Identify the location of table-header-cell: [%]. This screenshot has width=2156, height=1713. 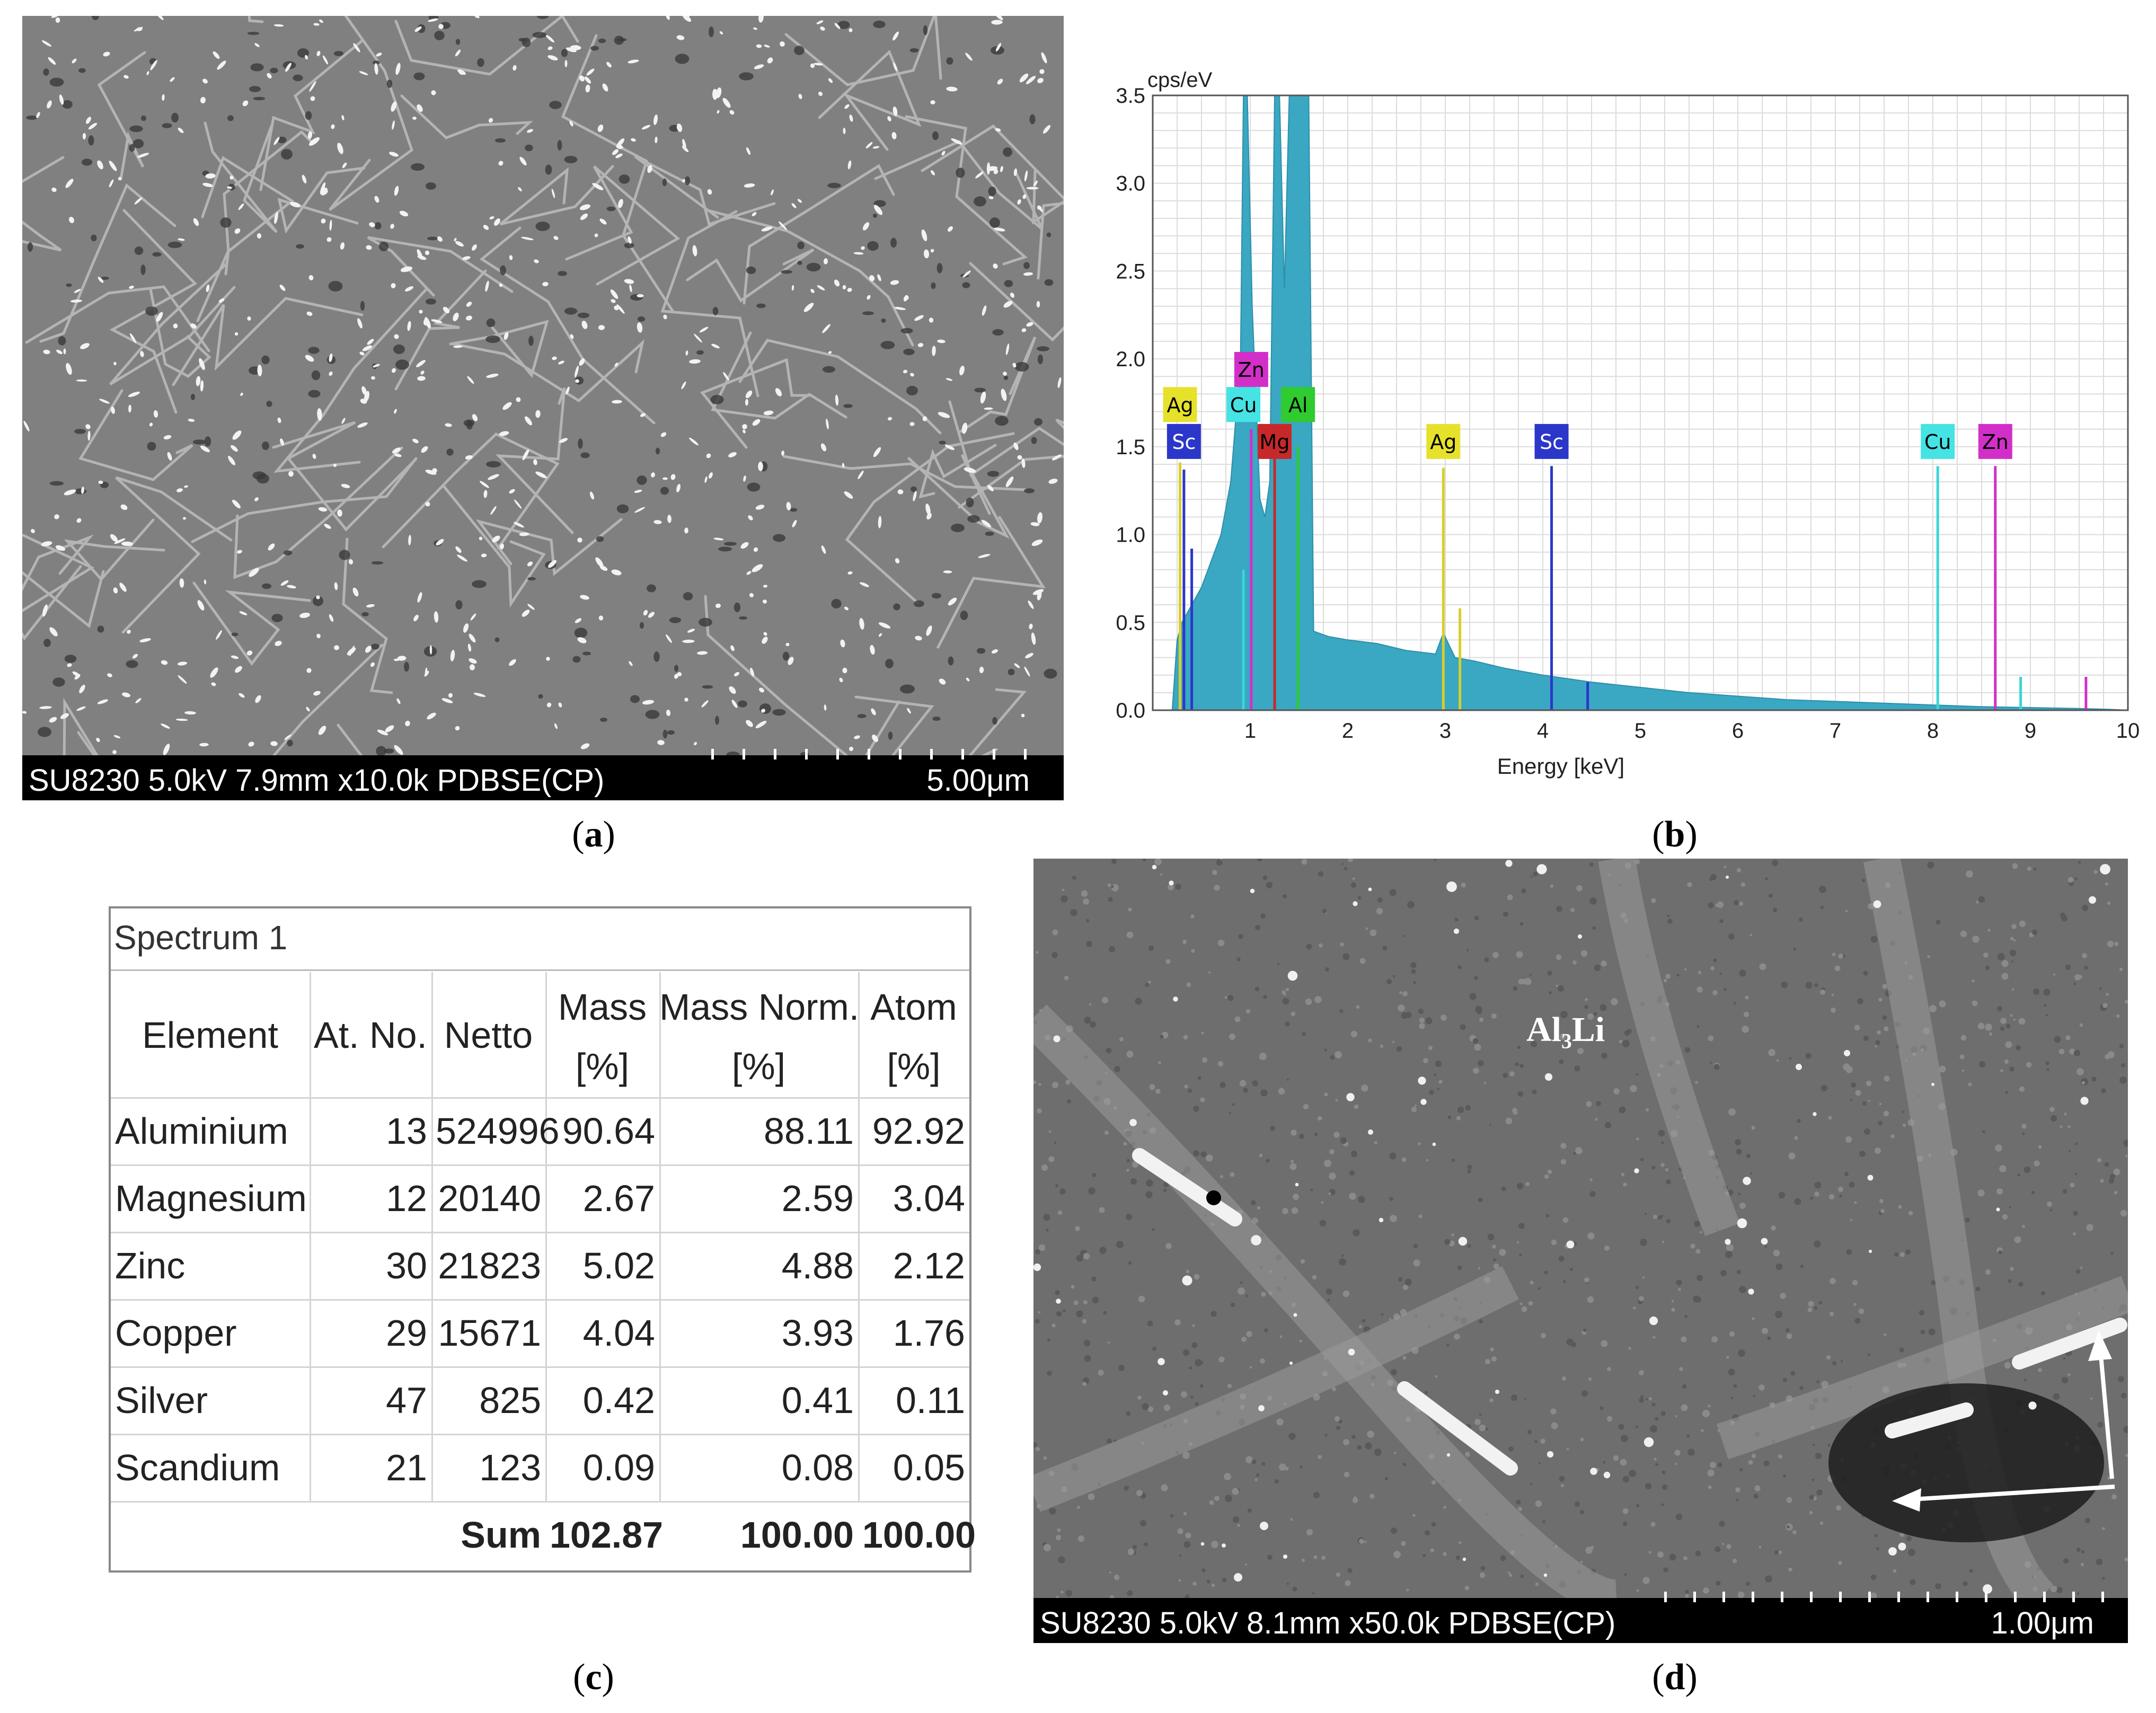
(914, 1066).